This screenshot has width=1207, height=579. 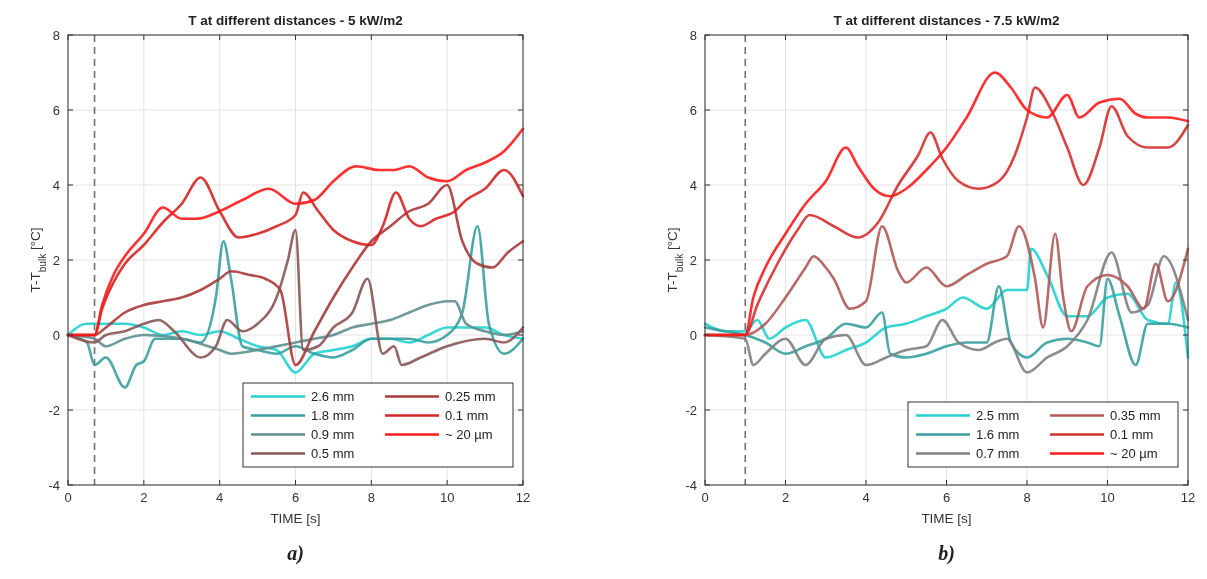 What do you see at coordinates (333, 434) in the screenshot?
I see `legend-label: 0.9 mm` at bounding box center [333, 434].